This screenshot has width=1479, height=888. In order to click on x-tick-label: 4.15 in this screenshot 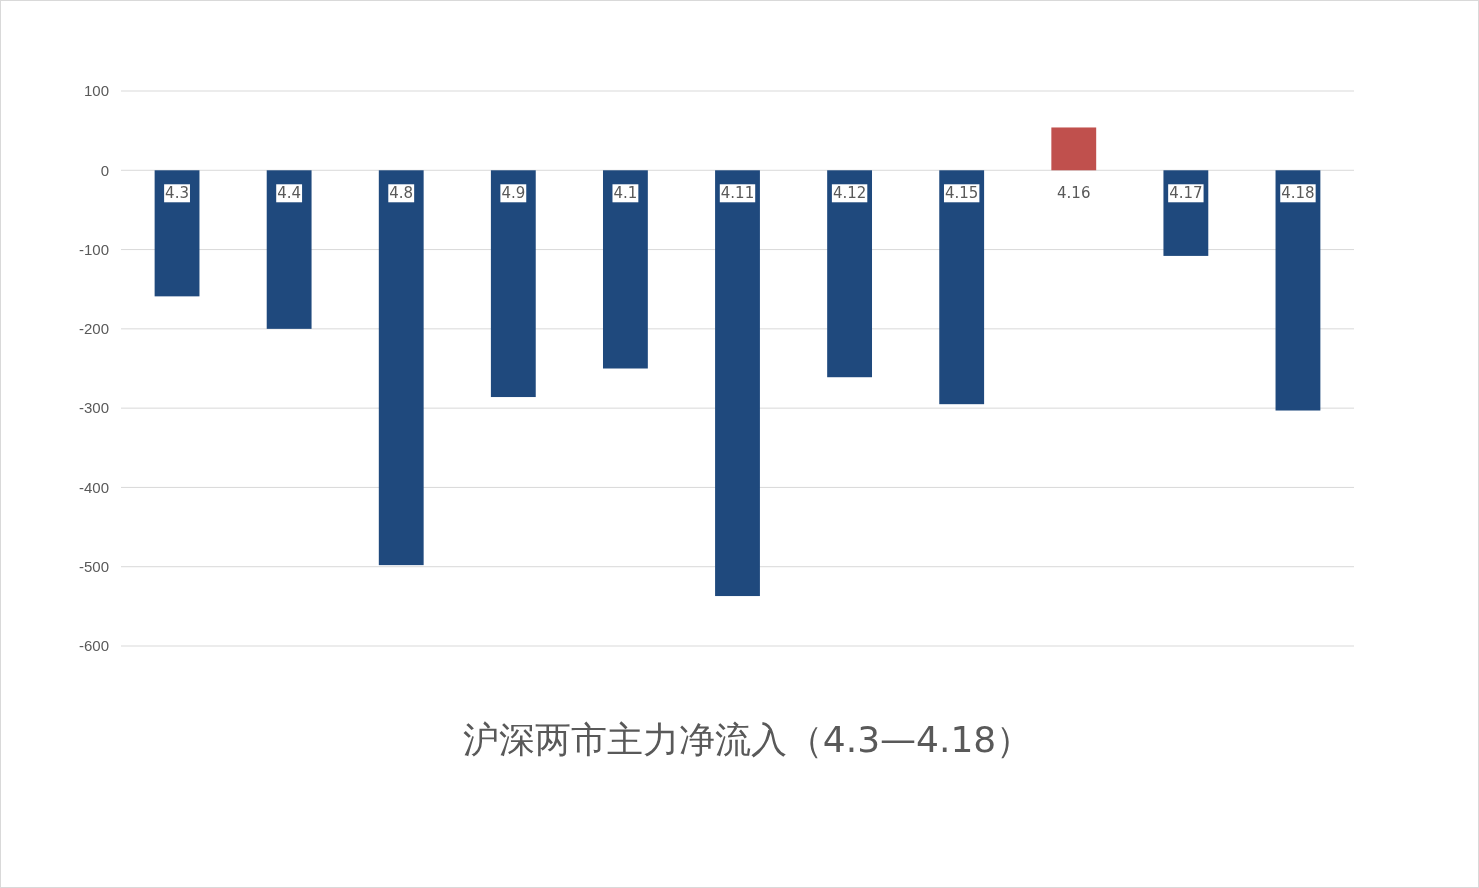, I will do `click(961, 193)`.